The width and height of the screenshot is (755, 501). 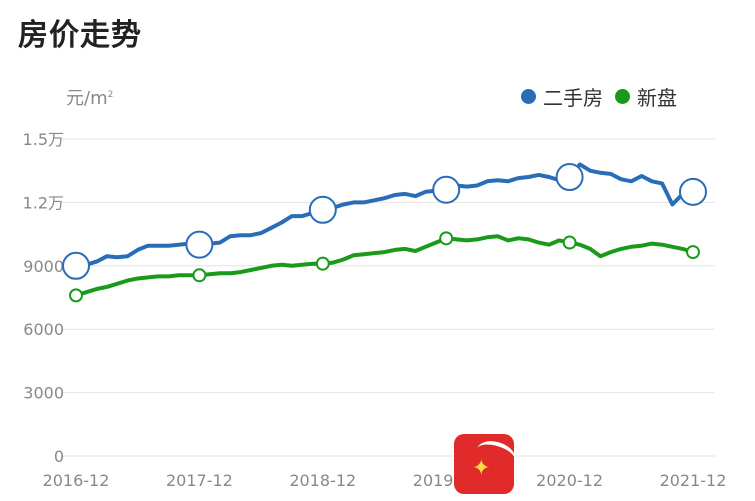 What do you see at coordinates (80, 35) in the screenshot?
I see `page-title: 房价走势` at bounding box center [80, 35].